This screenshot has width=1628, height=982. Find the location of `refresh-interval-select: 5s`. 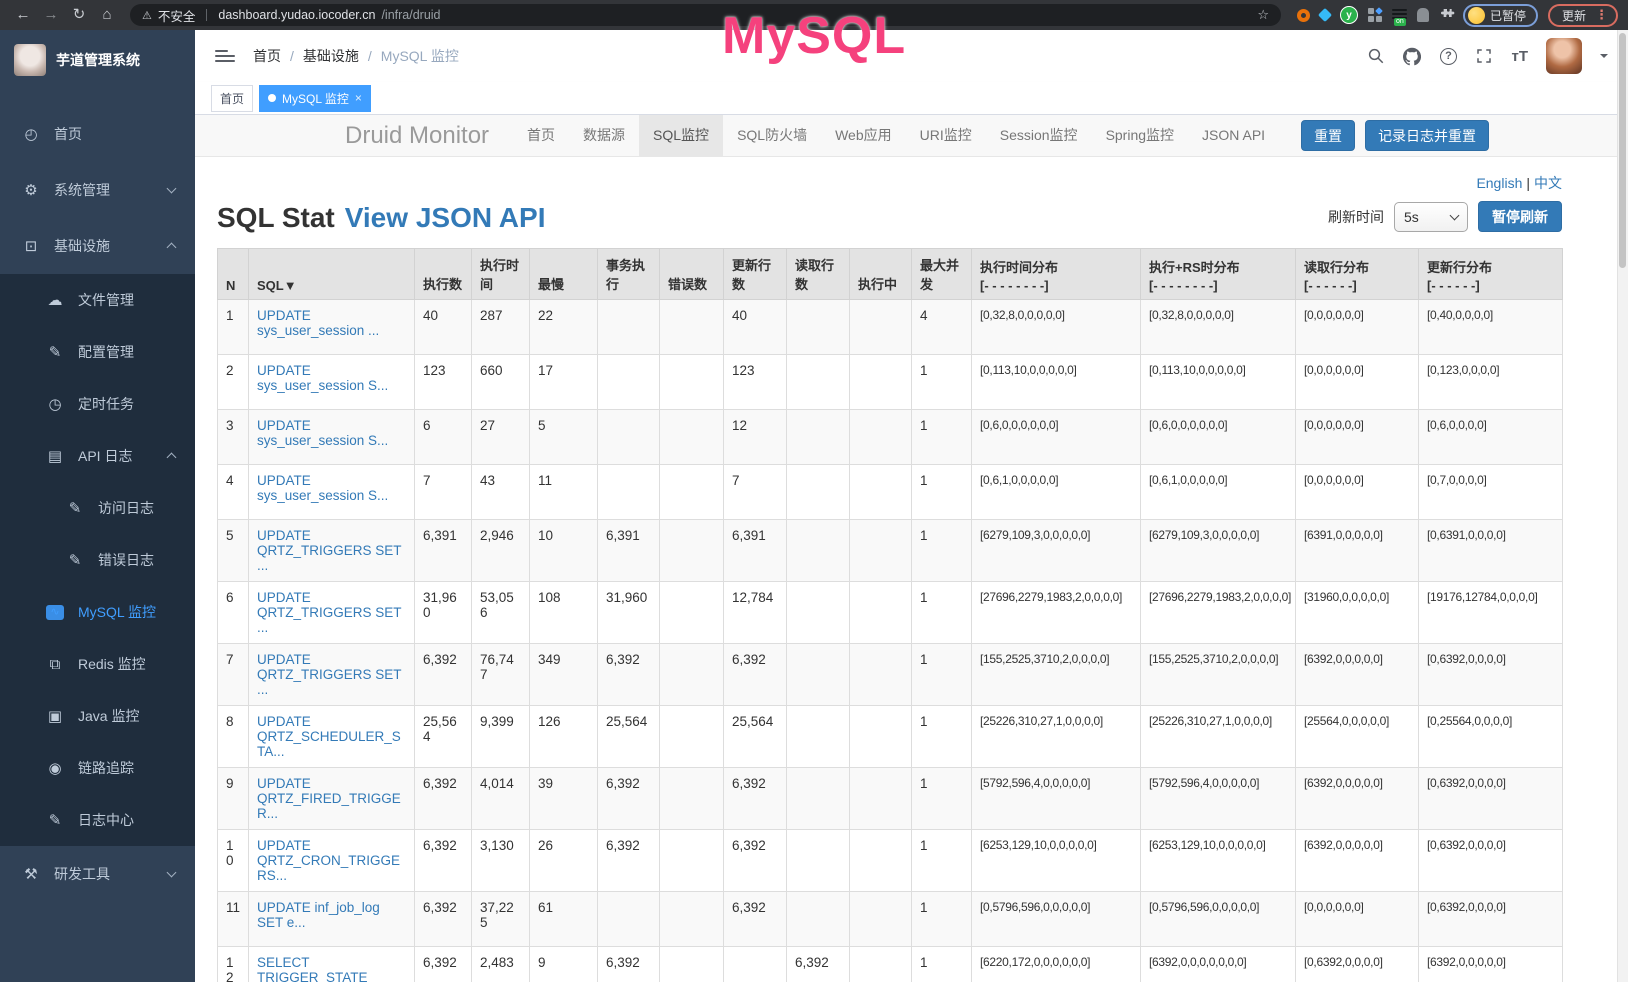

refresh-interval-select: 5s is located at coordinates (1431, 216).